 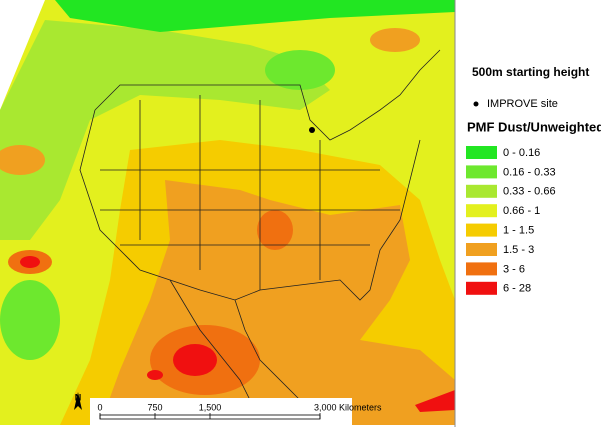 What do you see at coordinates (476, 104) in the screenshot?
I see `site-legend-symbol` at bounding box center [476, 104].